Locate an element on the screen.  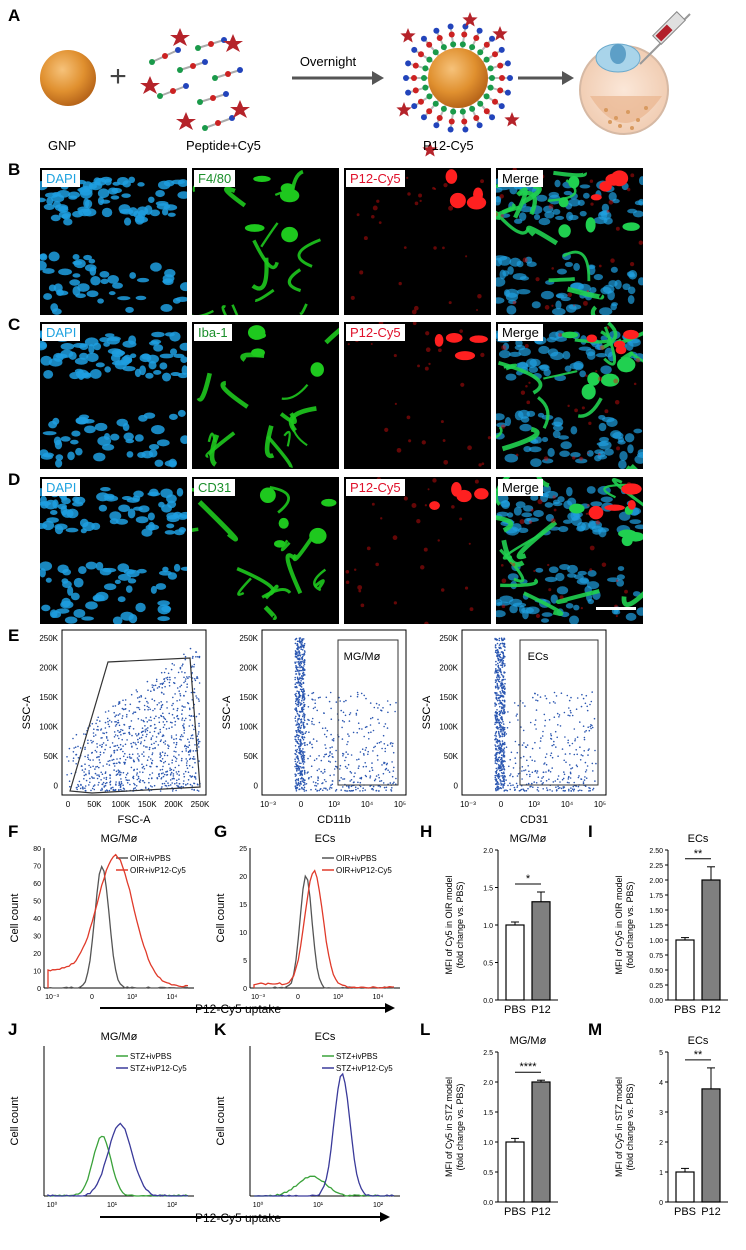
x-tick-label: 0 is located at coordinates (301, 804).